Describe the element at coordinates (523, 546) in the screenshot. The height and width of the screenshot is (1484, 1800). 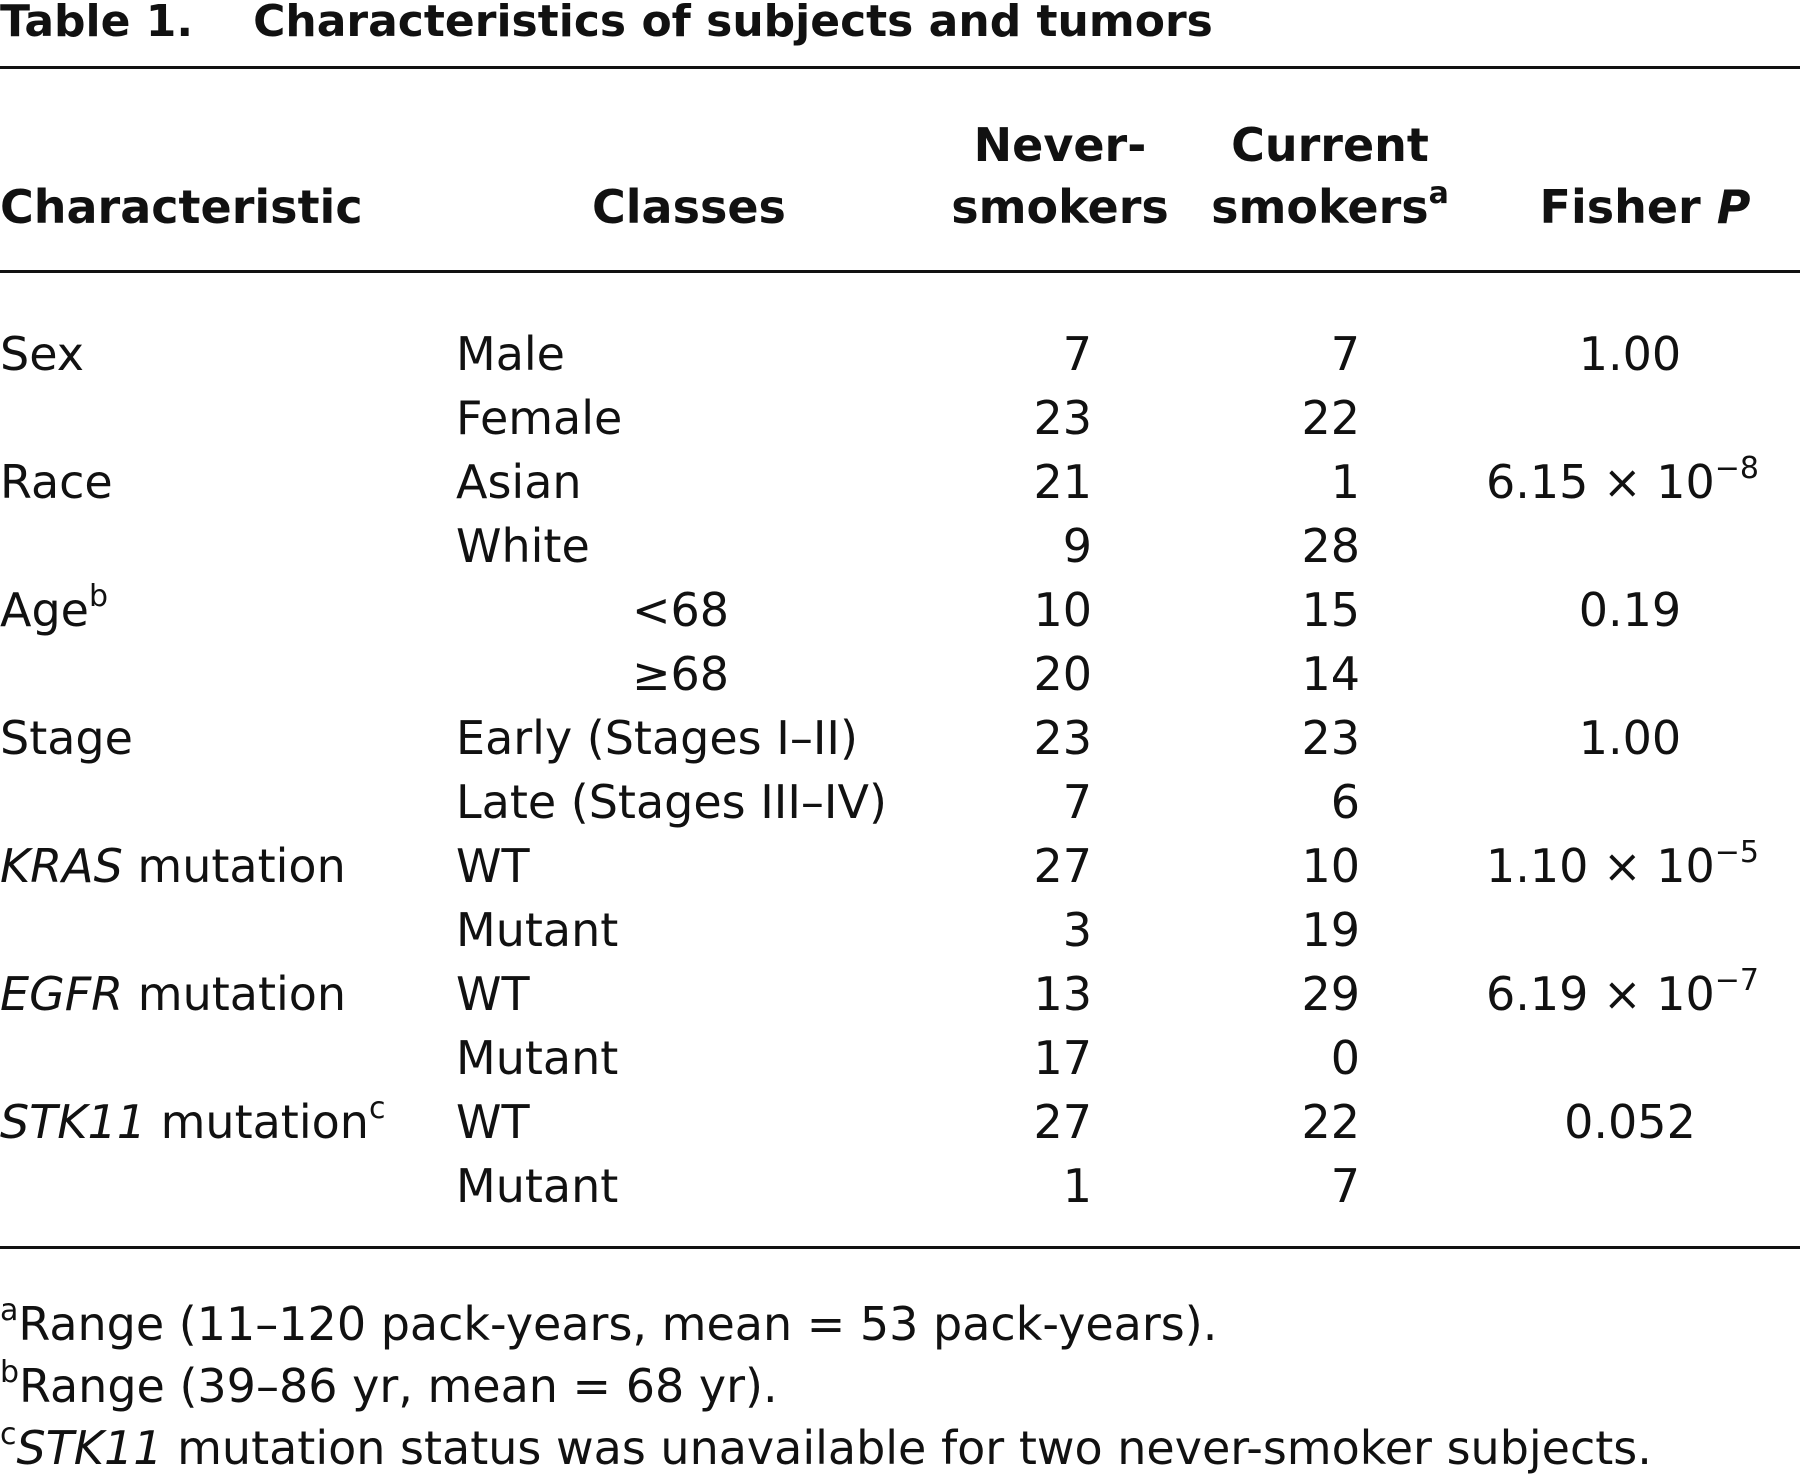
I see `row-class: White` at that location.